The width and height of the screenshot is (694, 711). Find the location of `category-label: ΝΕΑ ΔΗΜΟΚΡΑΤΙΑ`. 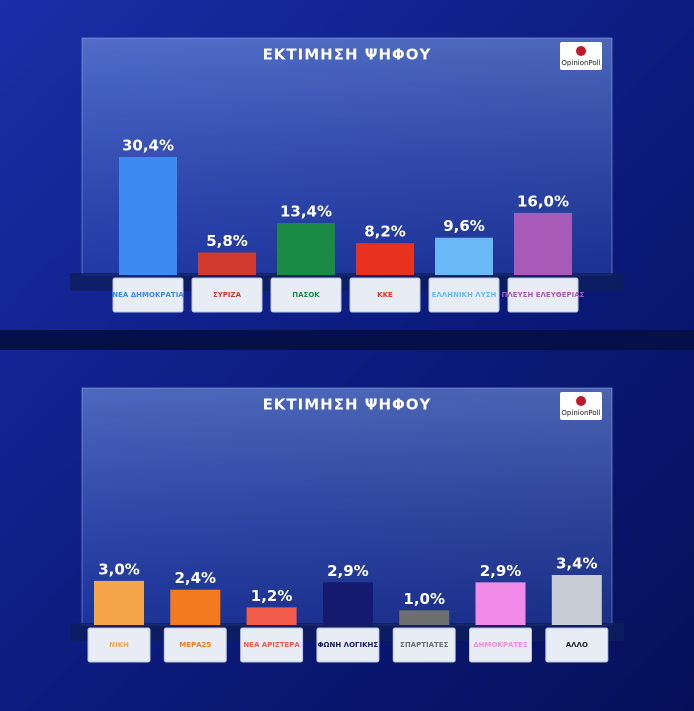

category-label: ΝΕΑ ΔΗΜΟΚΡΑΤΙΑ is located at coordinates (148, 295).